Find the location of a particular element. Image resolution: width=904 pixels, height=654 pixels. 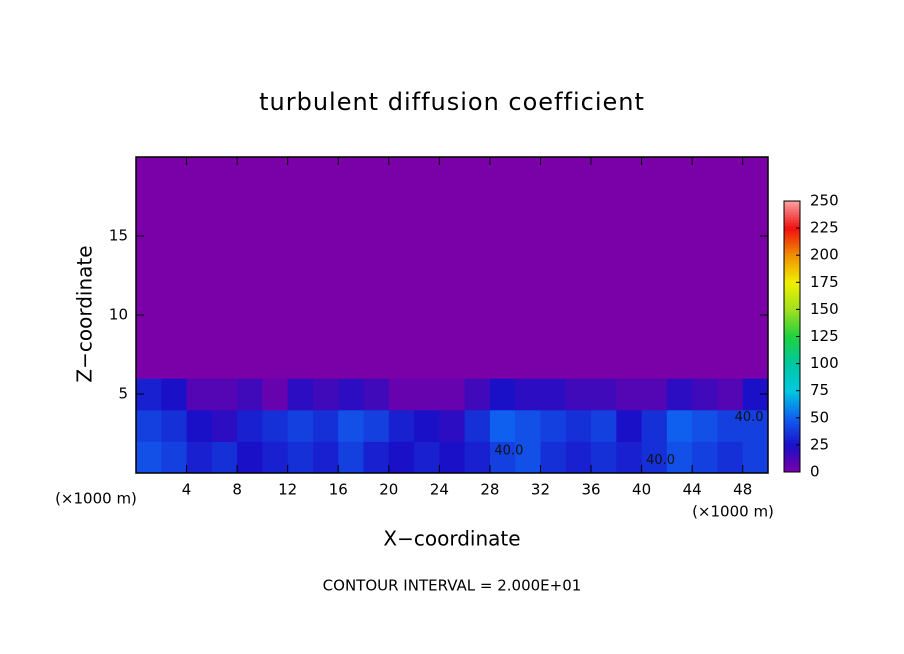

colorbar-tick-label: 75 is located at coordinates (819, 390).